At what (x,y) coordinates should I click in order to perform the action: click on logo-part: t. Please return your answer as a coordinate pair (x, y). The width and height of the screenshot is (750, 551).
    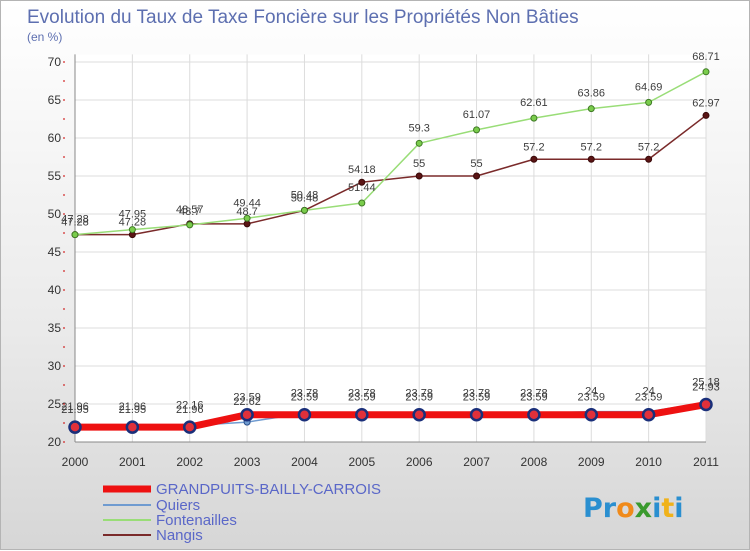
    Looking at the image, I should click on (667, 508).